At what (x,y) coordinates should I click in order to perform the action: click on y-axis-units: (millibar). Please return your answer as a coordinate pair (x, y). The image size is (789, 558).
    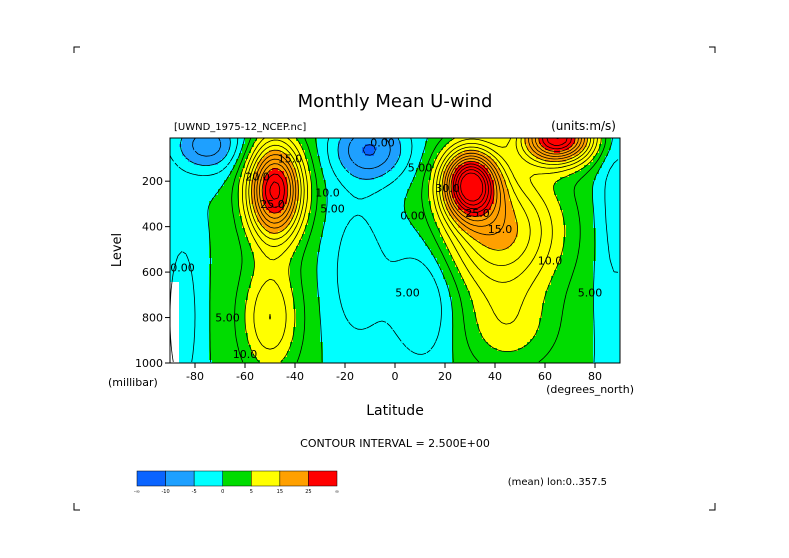
    Looking at the image, I should click on (133, 382).